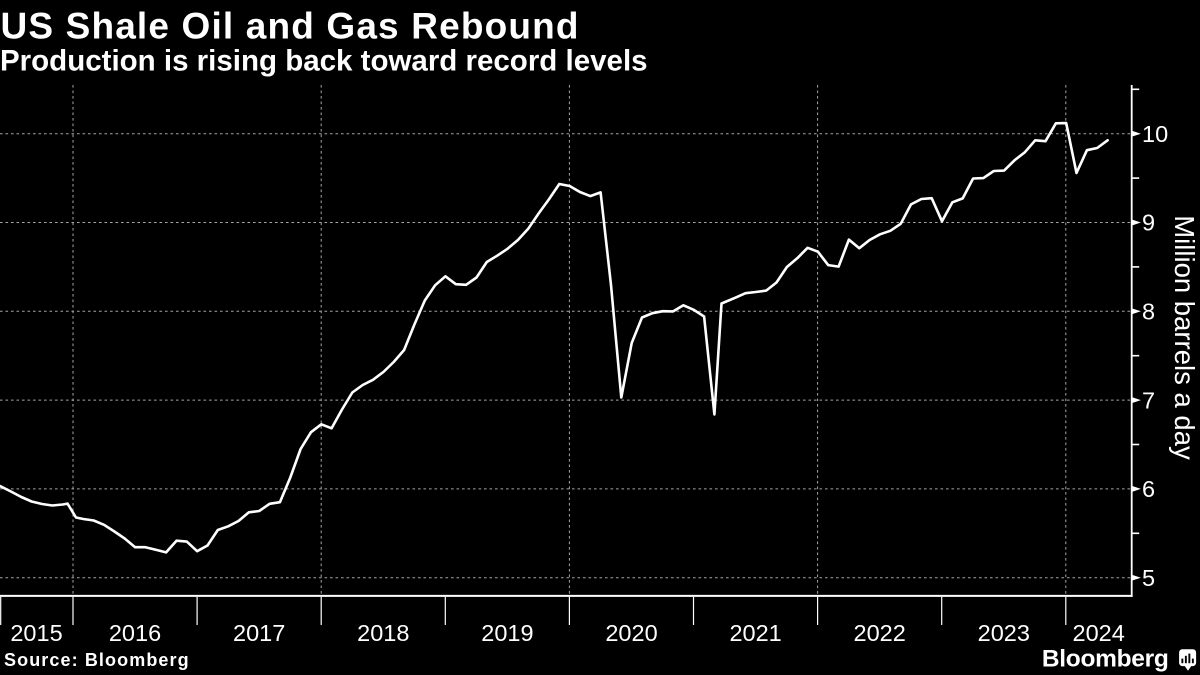 This screenshot has width=1200, height=675. What do you see at coordinates (1148, 223) in the screenshot?
I see `svg-text: 9` at bounding box center [1148, 223].